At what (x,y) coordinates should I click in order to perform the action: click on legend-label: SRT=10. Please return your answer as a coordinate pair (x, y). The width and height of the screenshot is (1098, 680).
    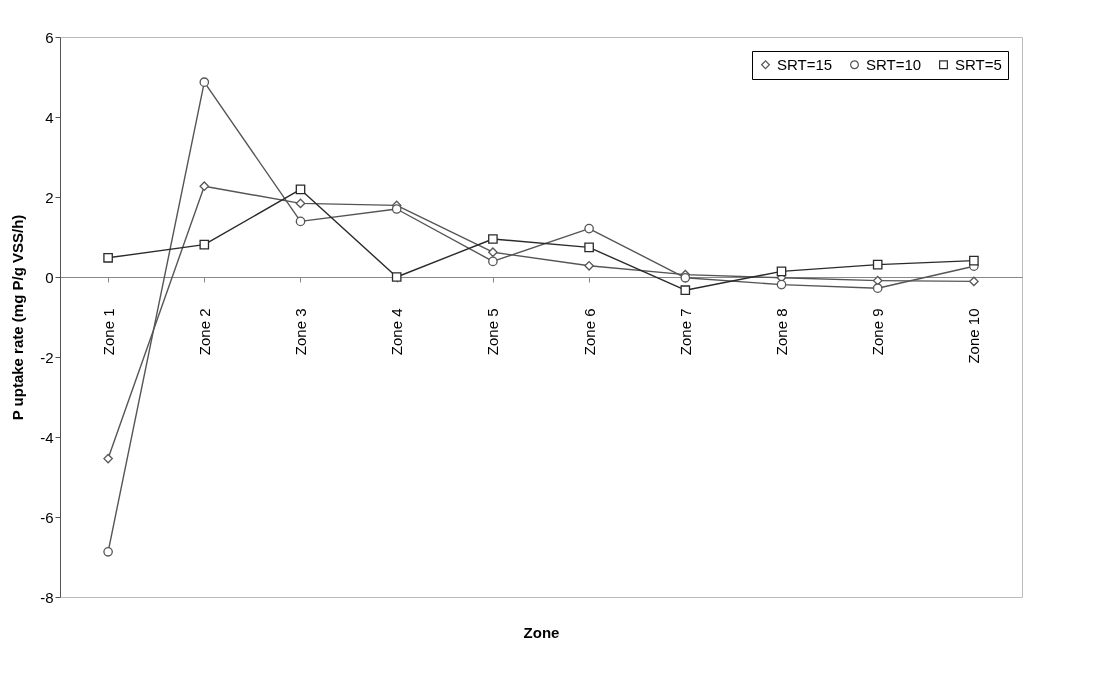
    Looking at the image, I should click on (894, 64).